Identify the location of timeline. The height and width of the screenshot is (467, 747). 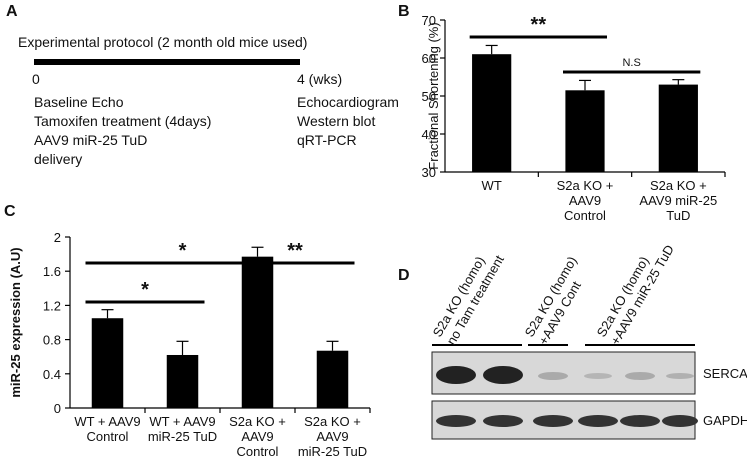
(167, 62).